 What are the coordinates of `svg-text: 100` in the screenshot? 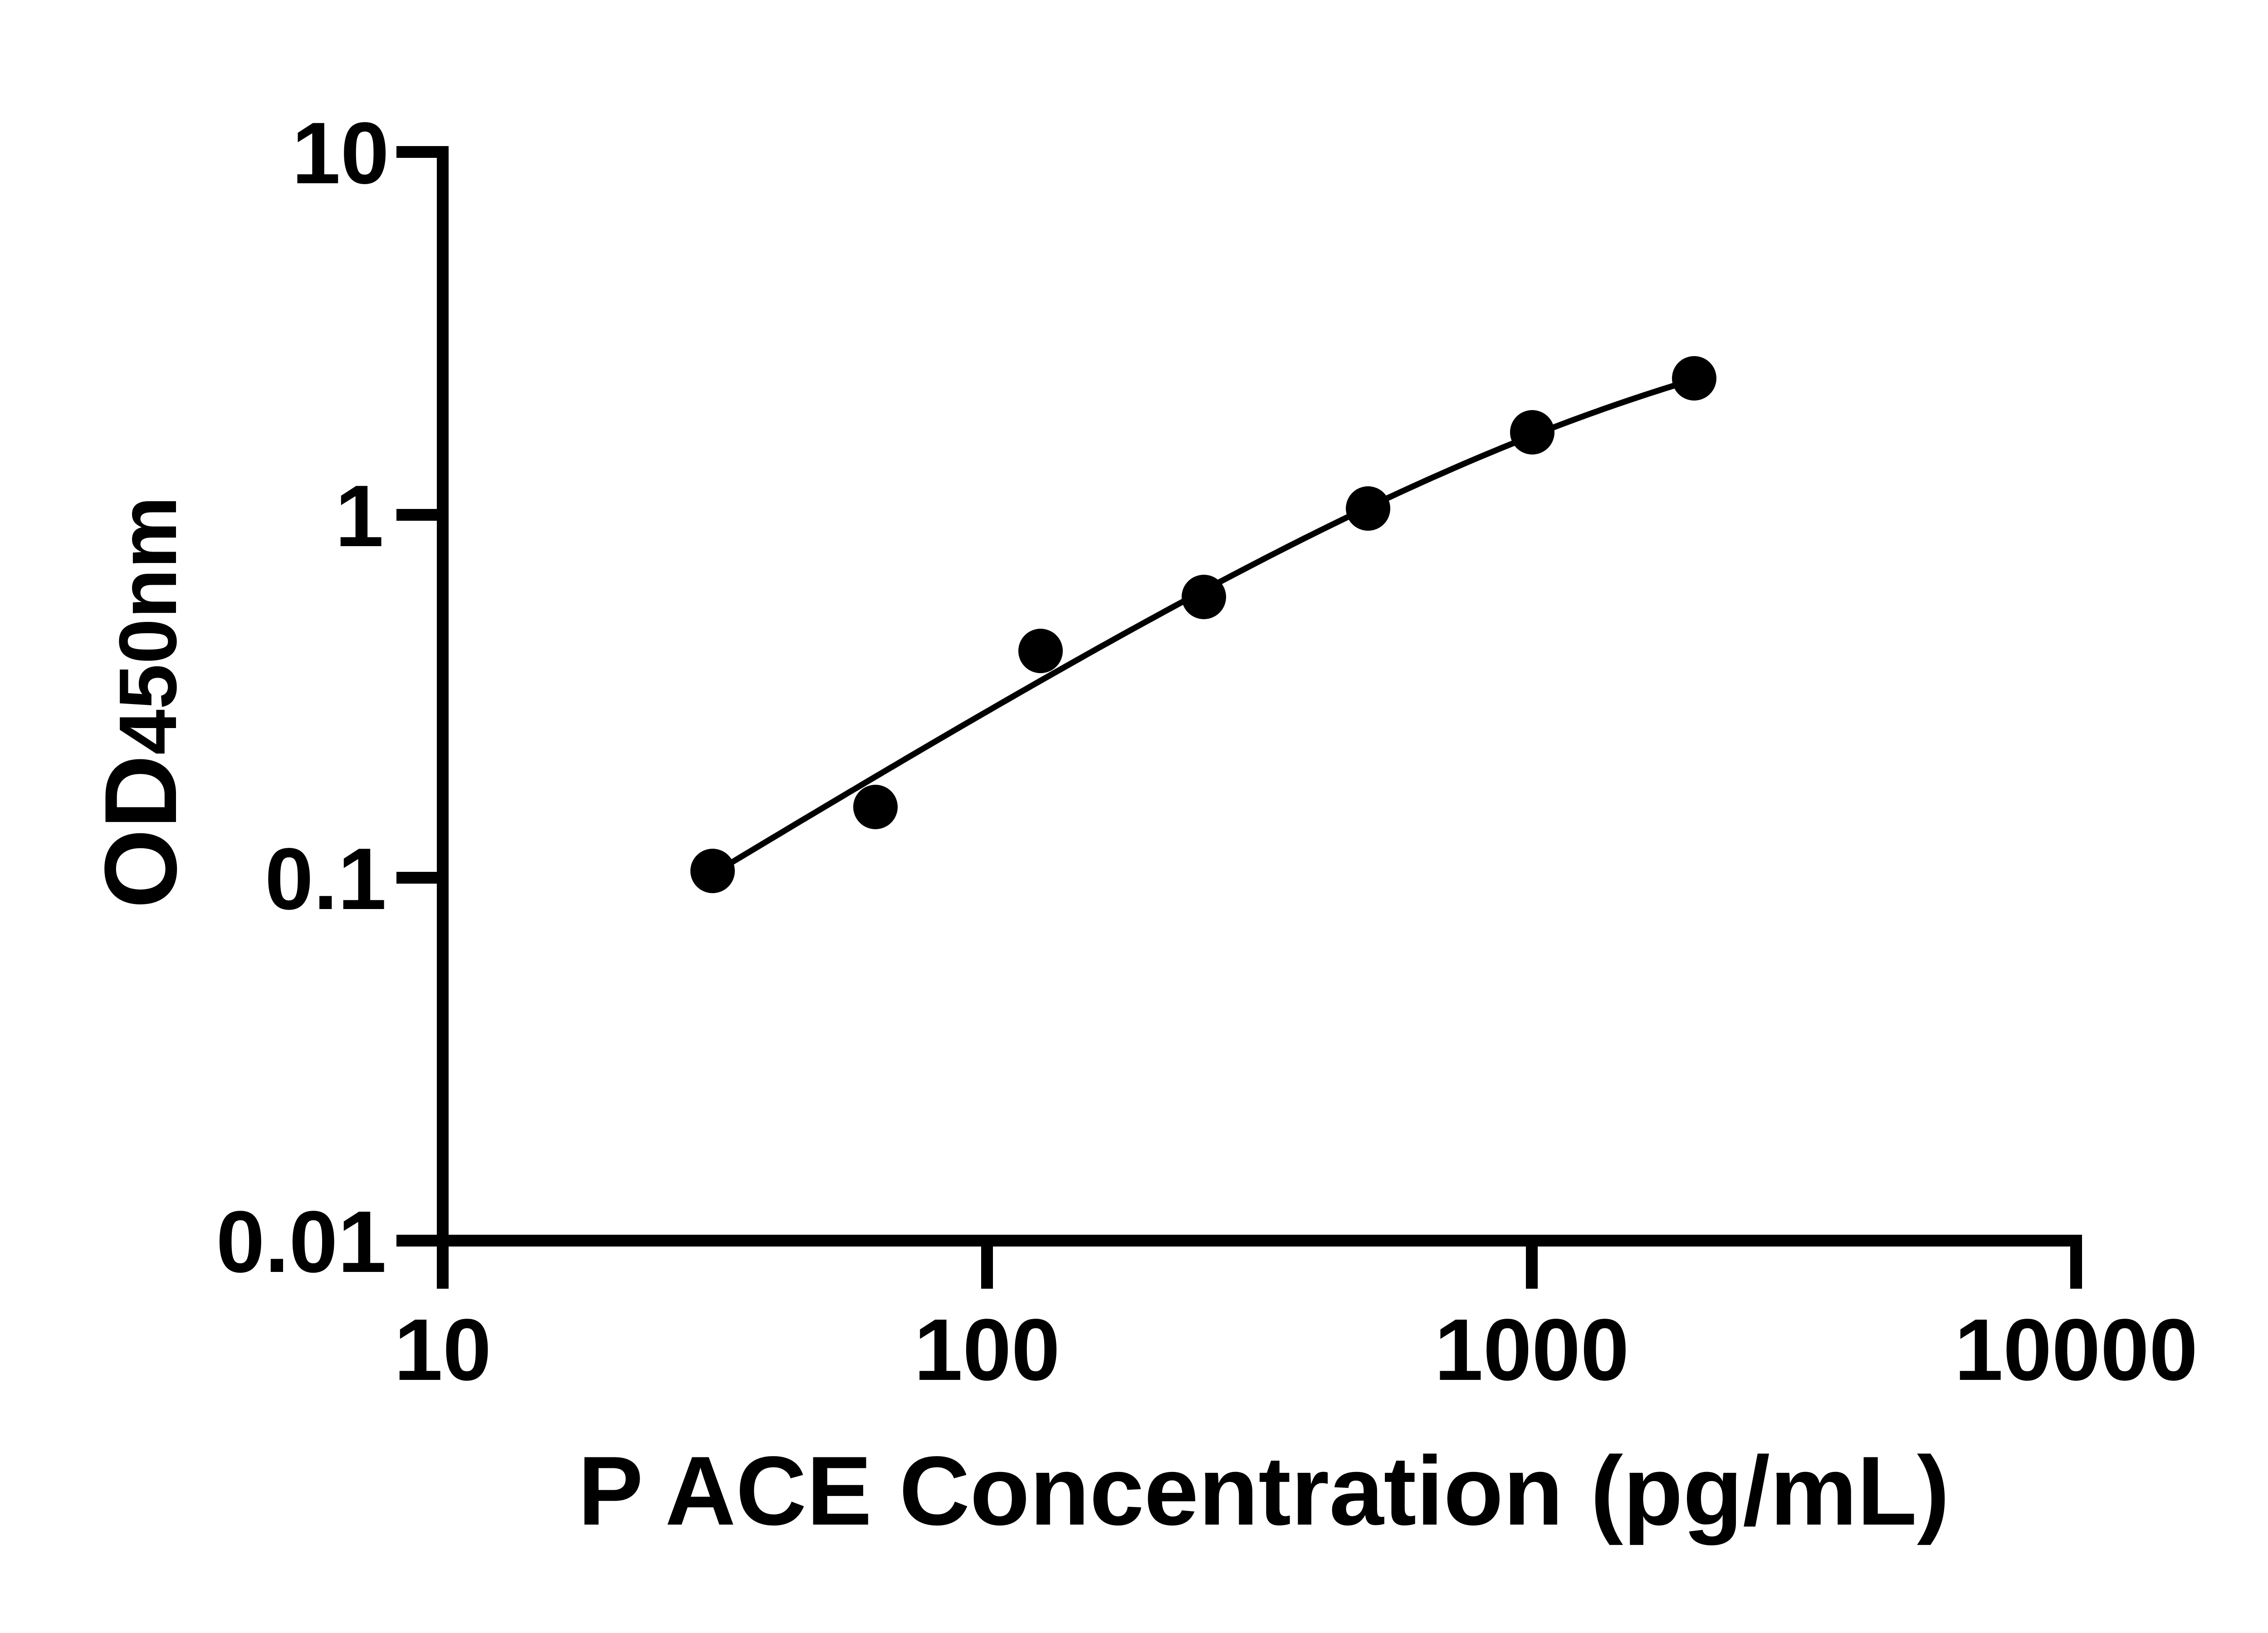 It's located at (987, 1349).